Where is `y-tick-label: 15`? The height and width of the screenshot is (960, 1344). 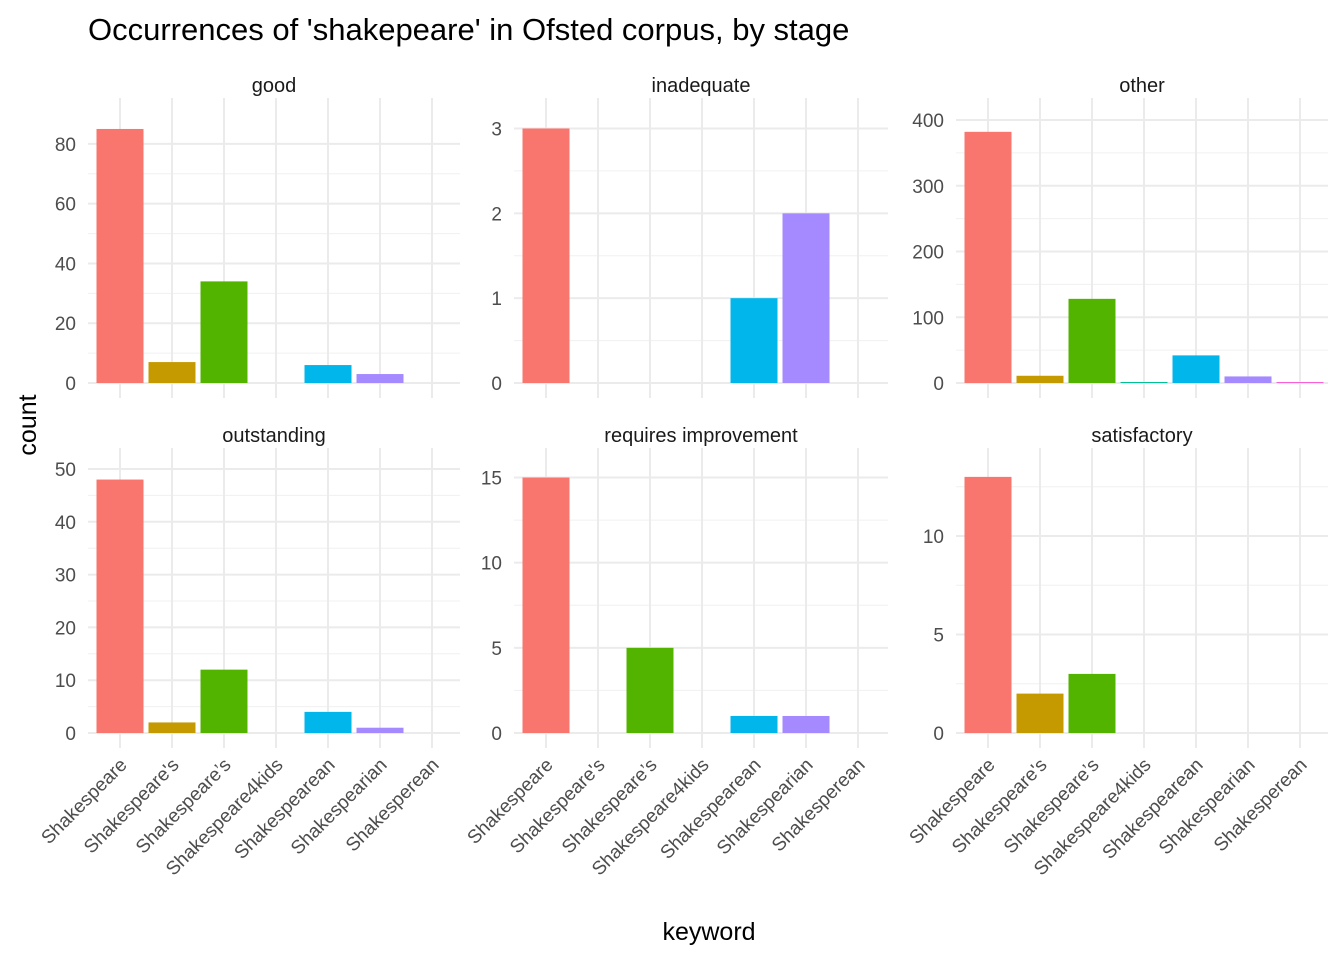 y-tick-label: 15 is located at coordinates (491, 479).